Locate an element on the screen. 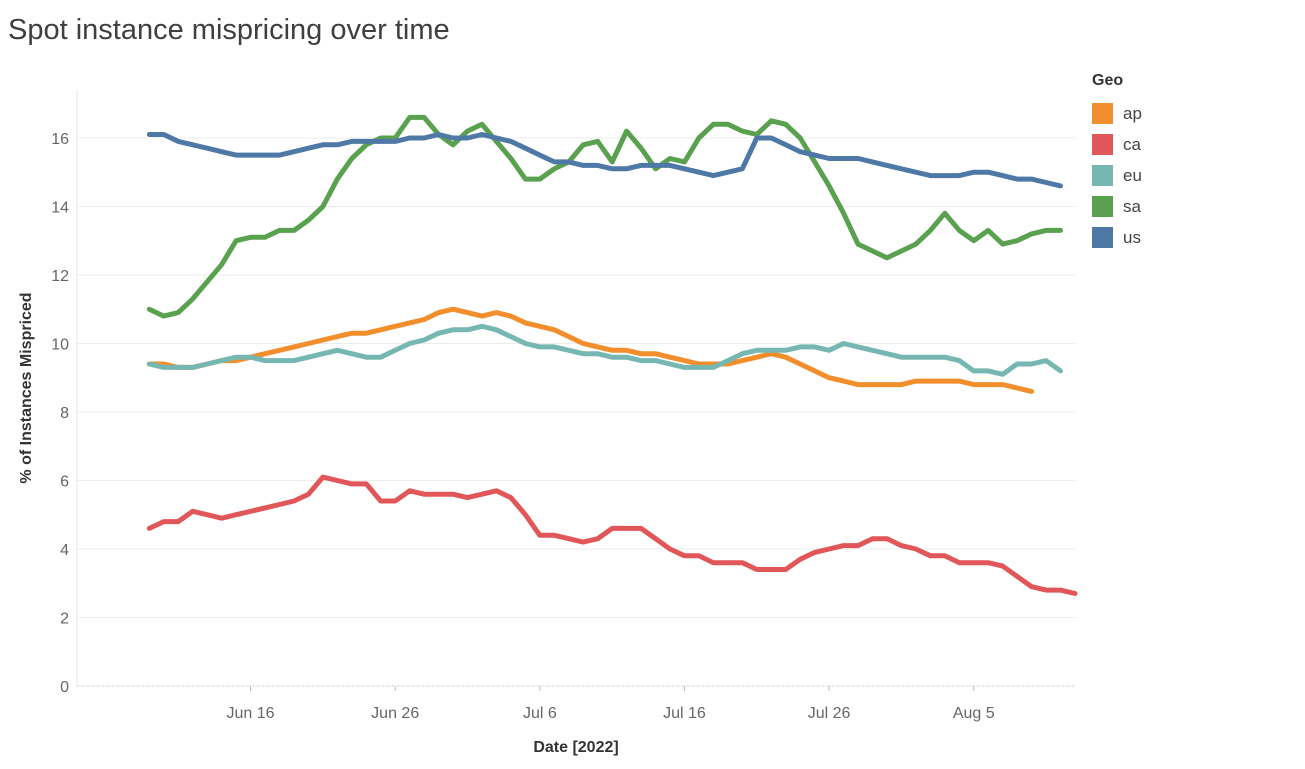 Image resolution: width=1305 pixels, height=769 pixels. series-line-eu is located at coordinates (604, 350).